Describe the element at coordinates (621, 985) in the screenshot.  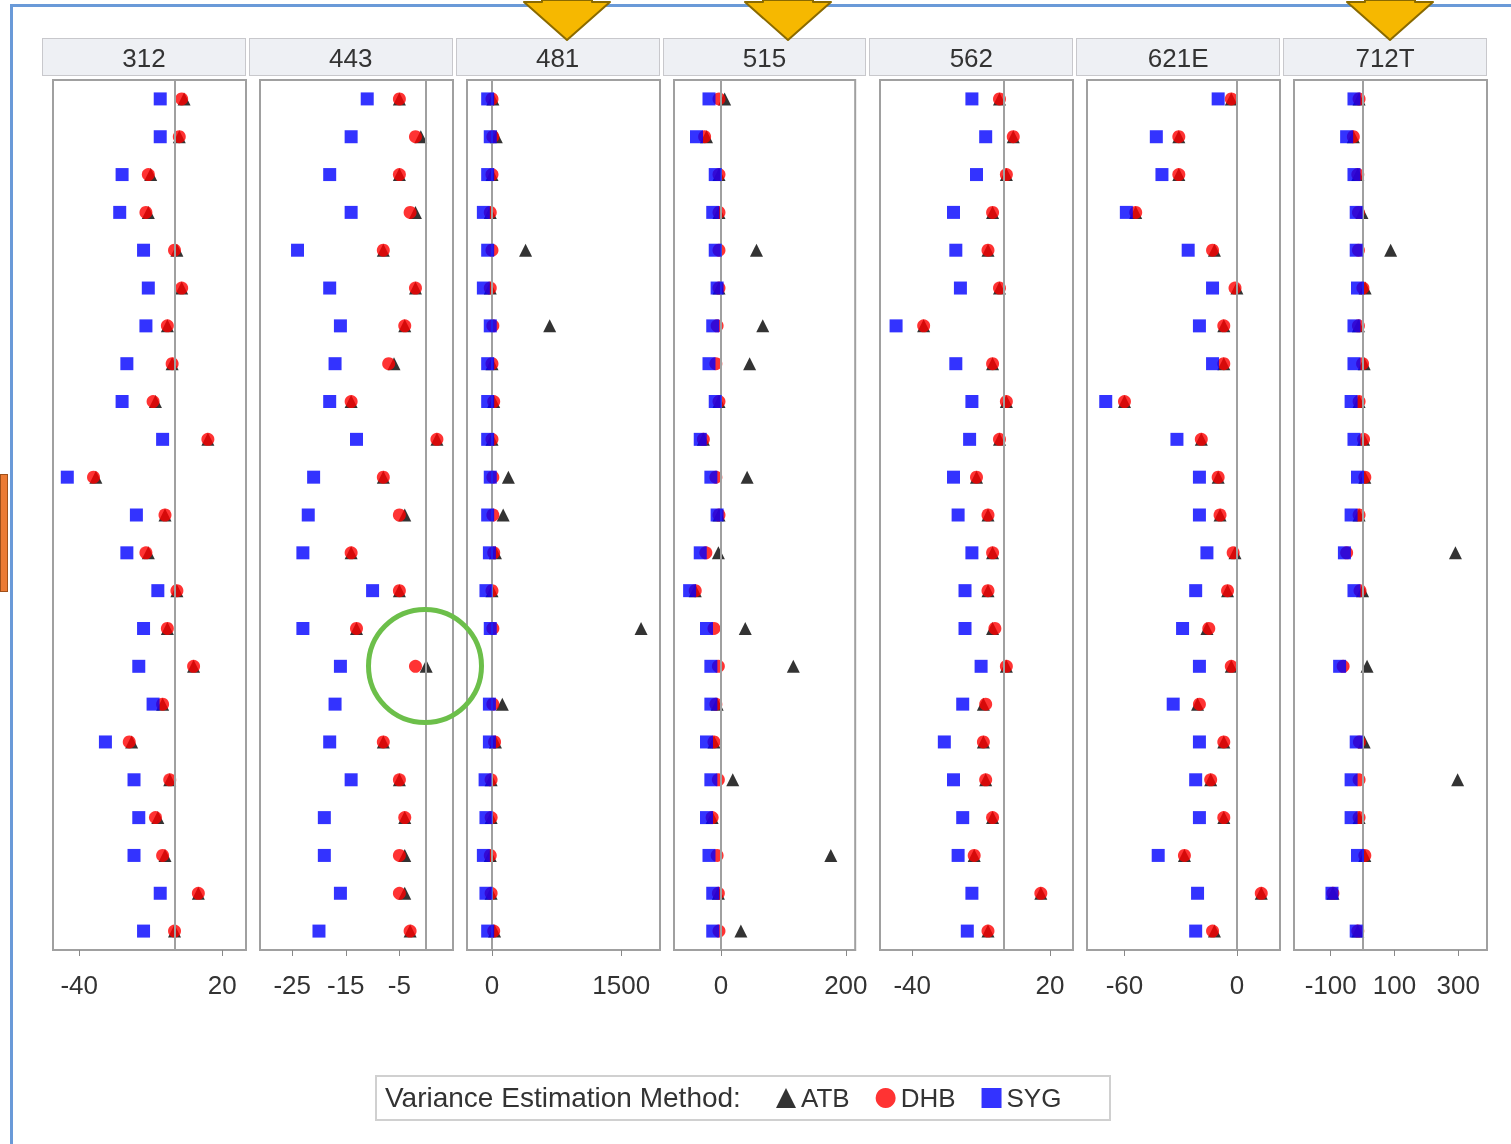
I see `x-tick-label: 1500` at that location.